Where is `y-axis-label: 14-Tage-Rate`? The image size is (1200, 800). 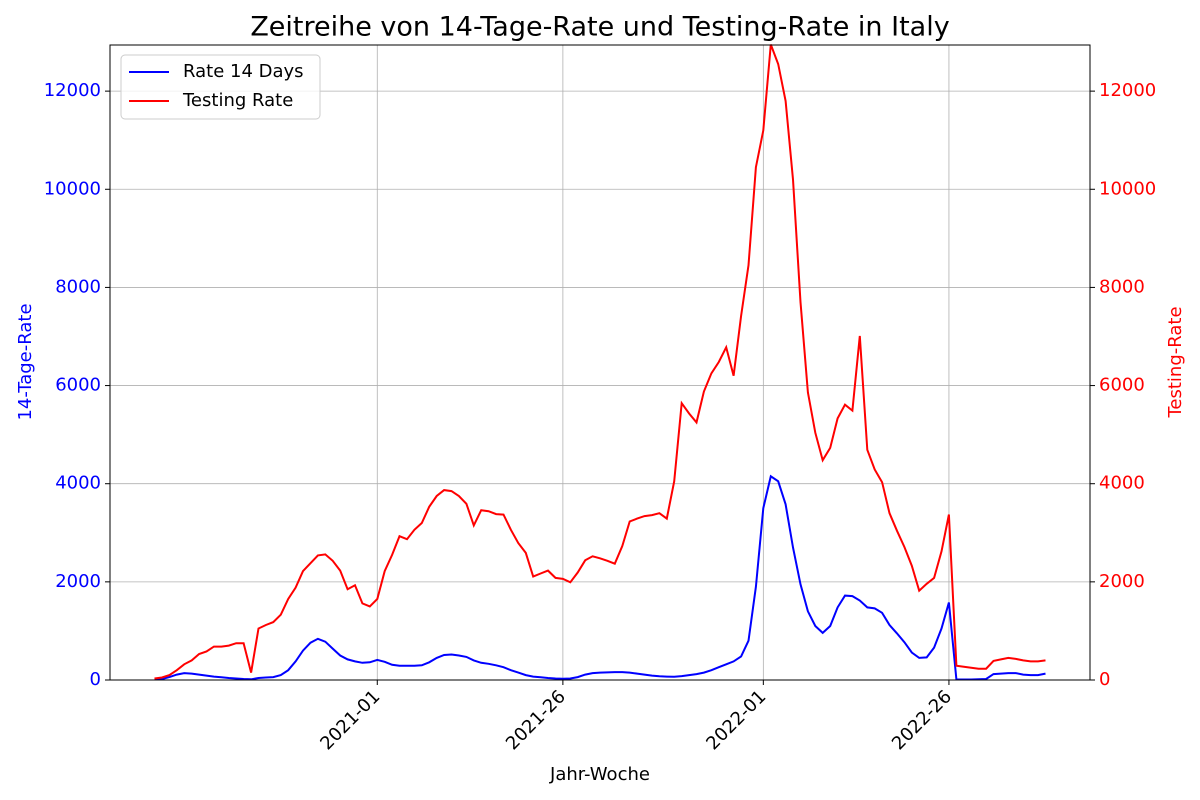 y-axis-label: 14-Tage-Rate is located at coordinates (25, 361).